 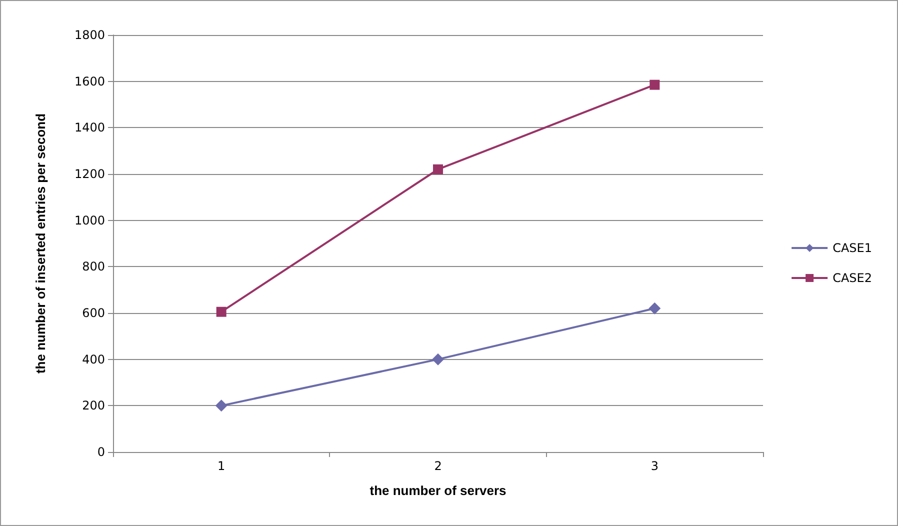 What do you see at coordinates (222, 466) in the screenshot?
I see `x-tick-label: 1` at bounding box center [222, 466].